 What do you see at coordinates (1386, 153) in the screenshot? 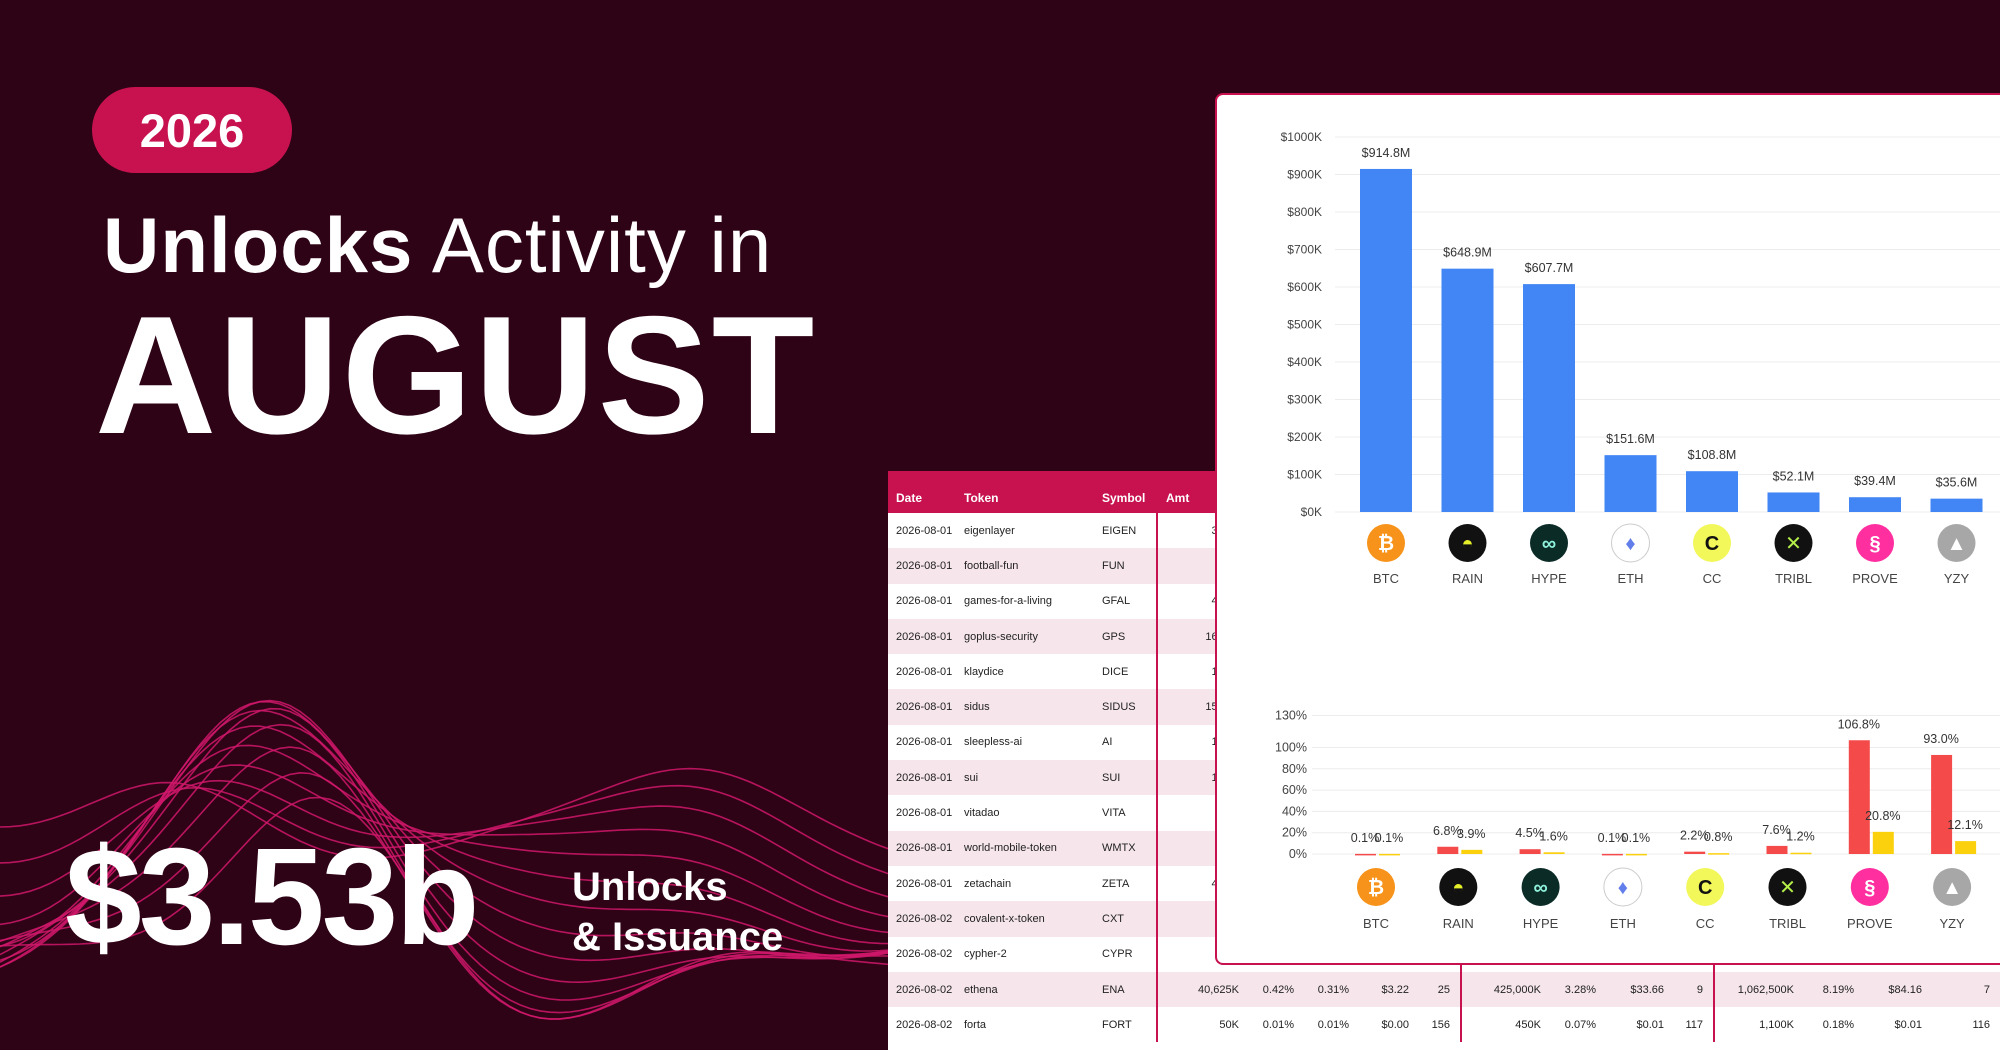
I see `bar-value-label: $914.8M` at bounding box center [1386, 153].